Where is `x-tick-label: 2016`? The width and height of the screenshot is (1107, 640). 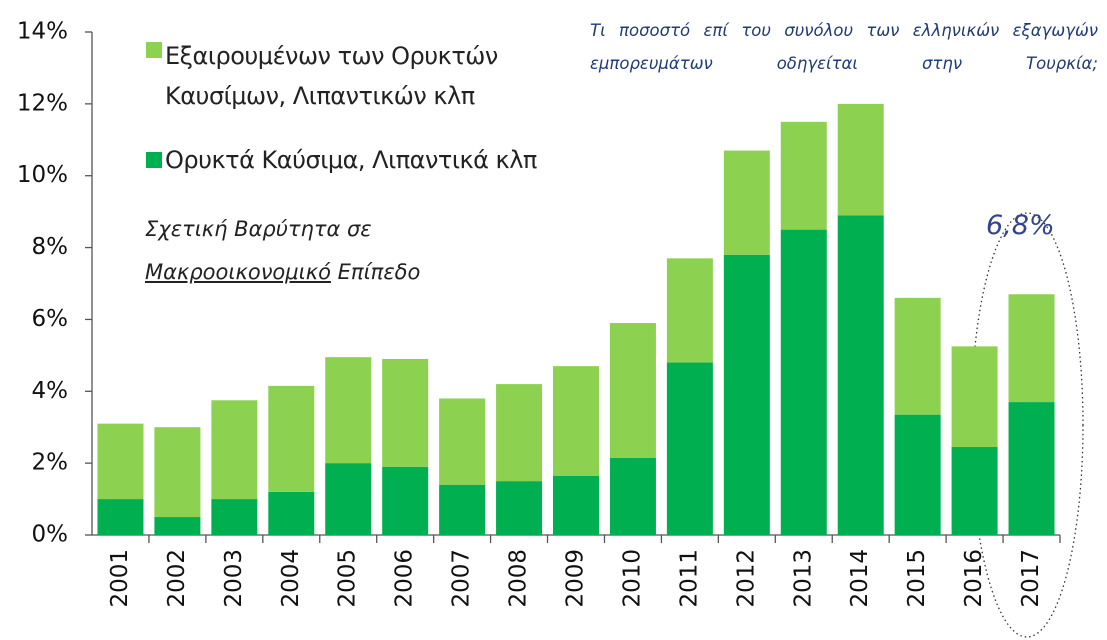 x-tick-label: 2016 is located at coordinates (974, 578).